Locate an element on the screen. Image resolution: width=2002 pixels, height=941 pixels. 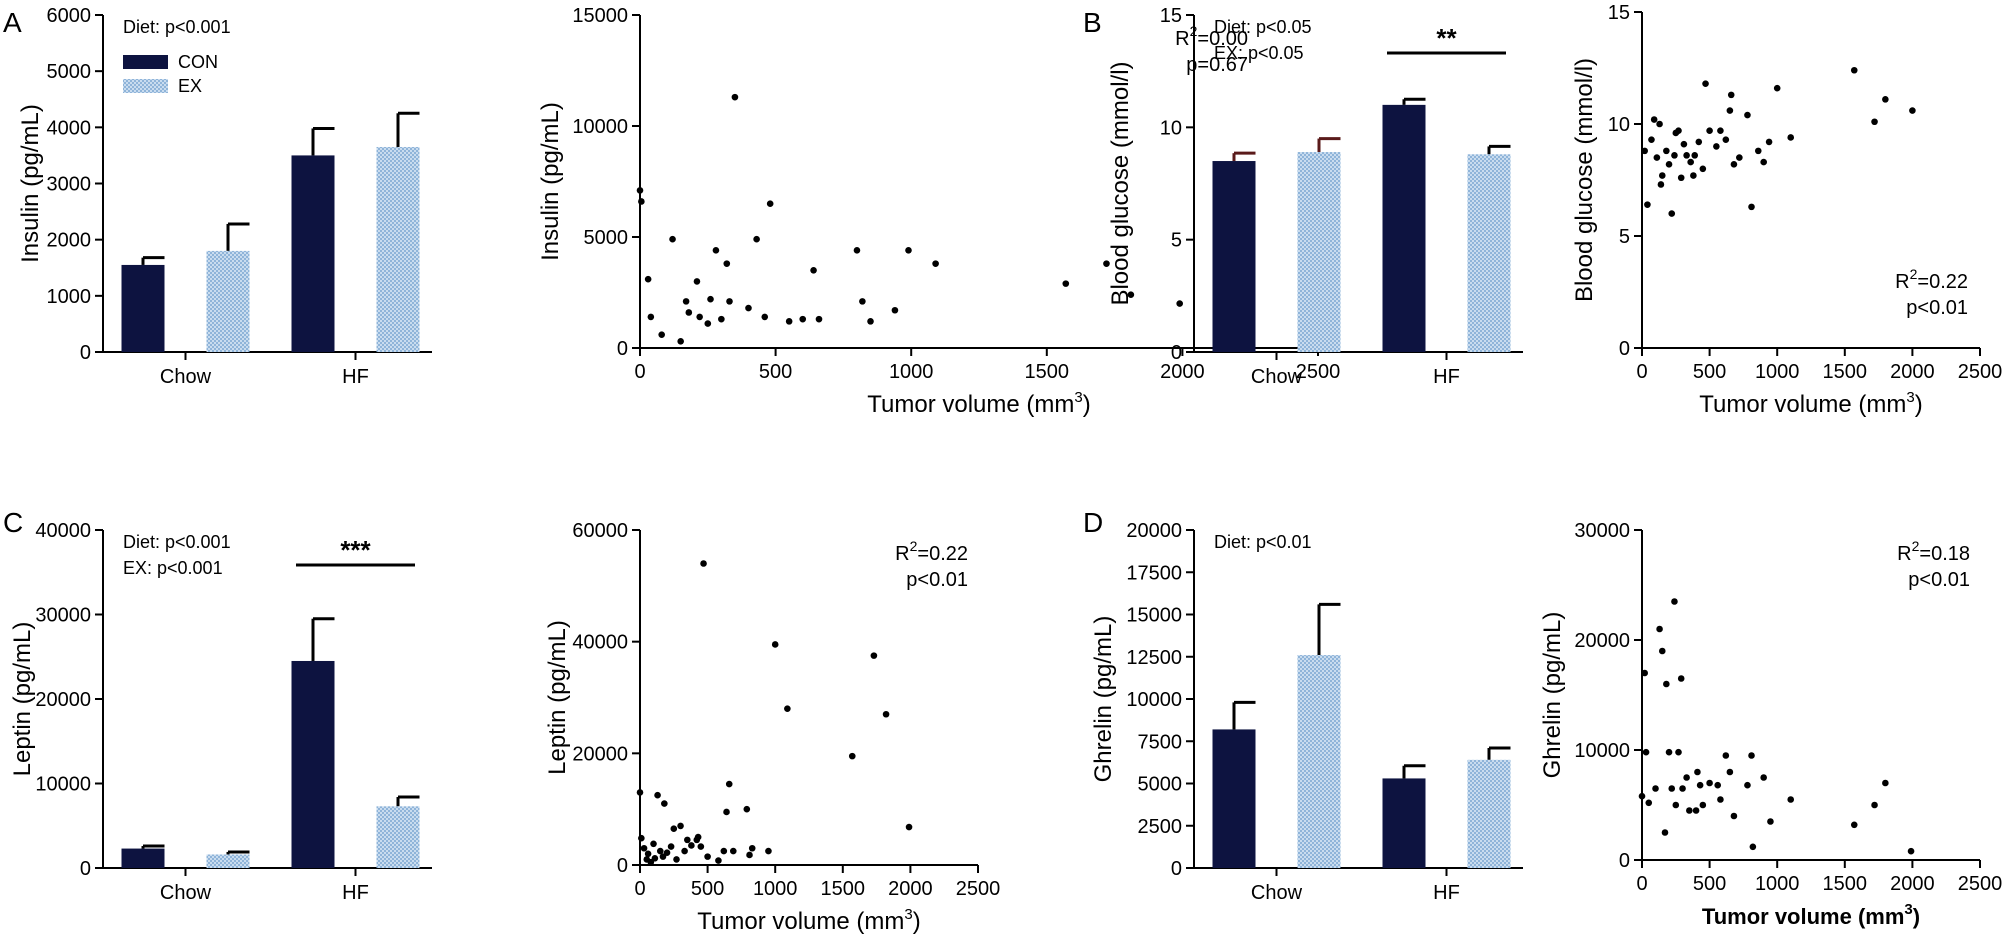
r-squared-label: R2=0.18 is located at coordinates (1933, 551).